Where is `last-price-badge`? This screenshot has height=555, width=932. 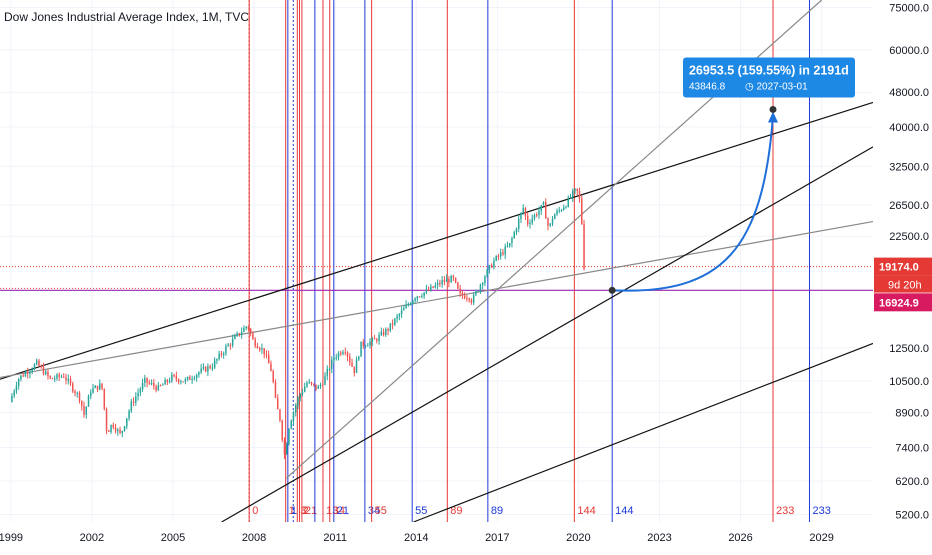 last-price-badge is located at coordinates (903, 266).